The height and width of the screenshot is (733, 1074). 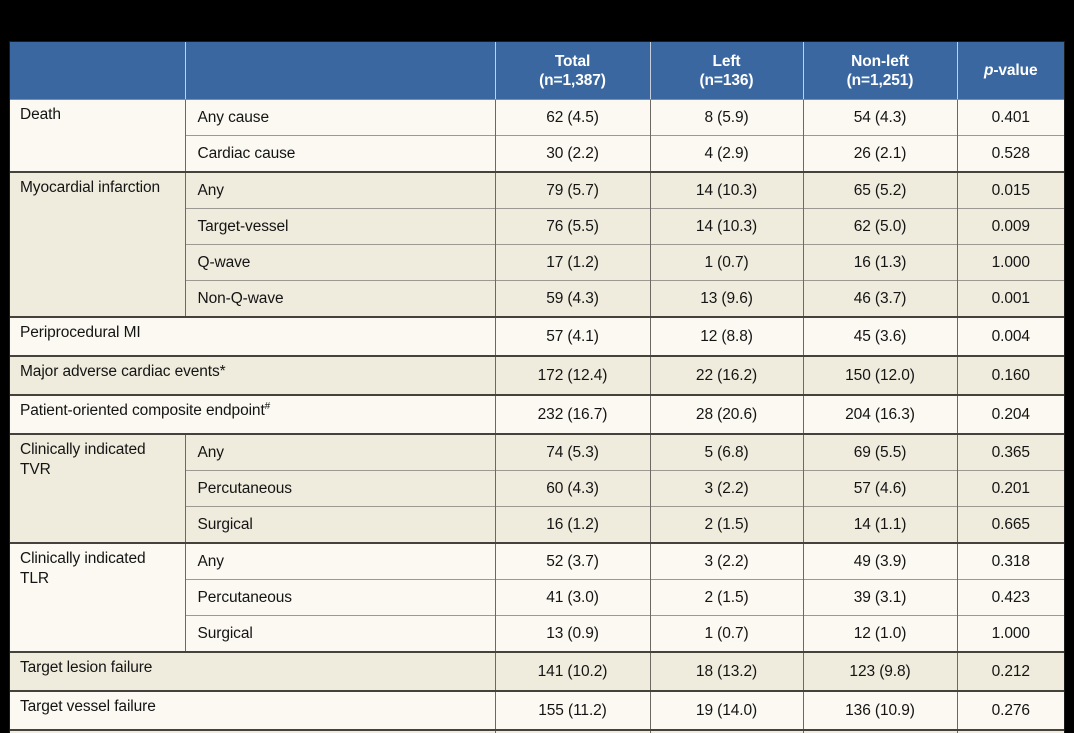 I want to click on cell-nonleft: 54 (4.3), so click(x=879, y=117).